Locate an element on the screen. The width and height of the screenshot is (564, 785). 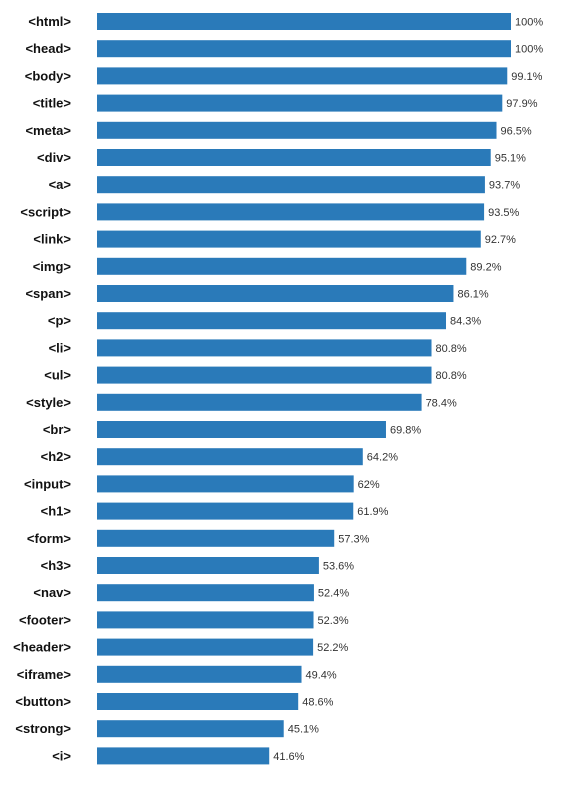
category-label: <html> is located at coordinates (49, 21).